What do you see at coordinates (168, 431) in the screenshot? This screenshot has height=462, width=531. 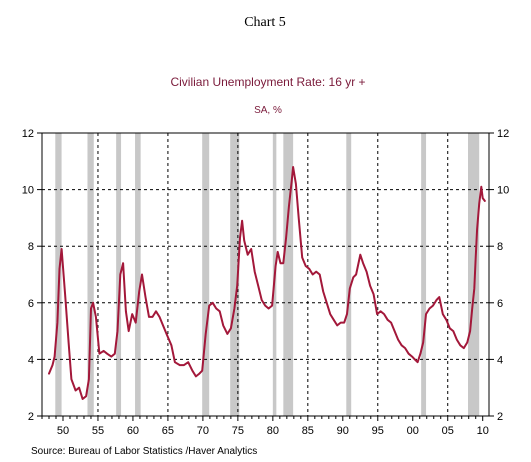 I see `x-tick-label: 65` at bounding box center [168, 431].